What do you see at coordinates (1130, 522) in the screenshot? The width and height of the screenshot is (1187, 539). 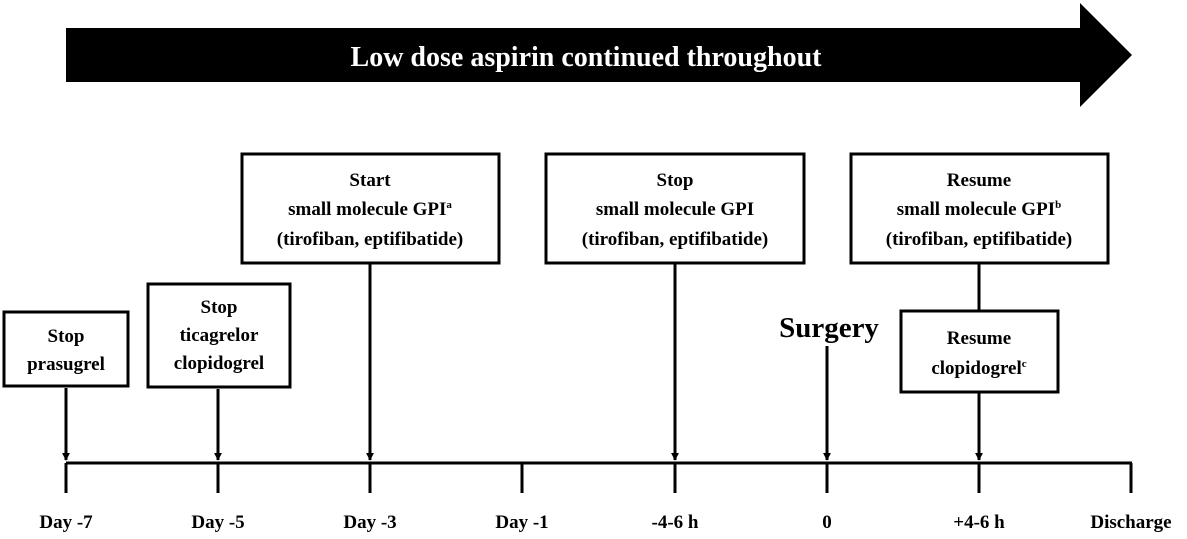 I see `tick-label-discharge: Discharge` at bounding box center [1130, 522].